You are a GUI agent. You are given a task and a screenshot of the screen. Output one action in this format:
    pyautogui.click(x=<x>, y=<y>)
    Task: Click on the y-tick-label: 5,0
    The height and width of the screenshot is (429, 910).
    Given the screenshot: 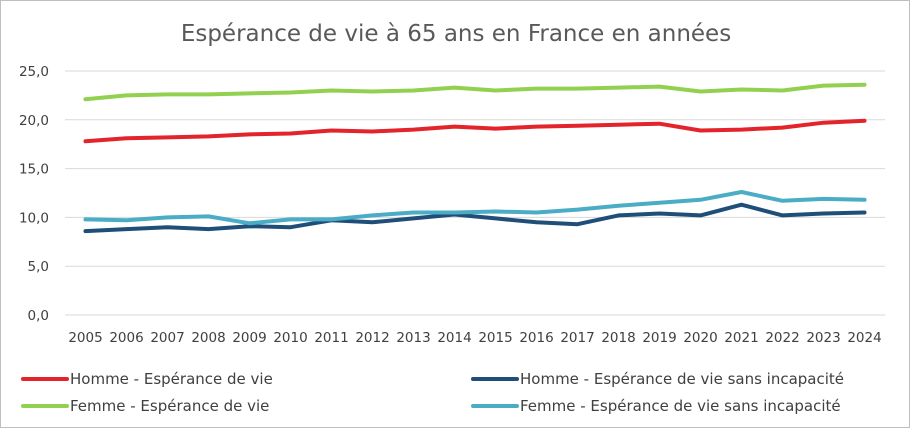 What is the action you would take?
    pyautogui.click(x=38, y=267)
    